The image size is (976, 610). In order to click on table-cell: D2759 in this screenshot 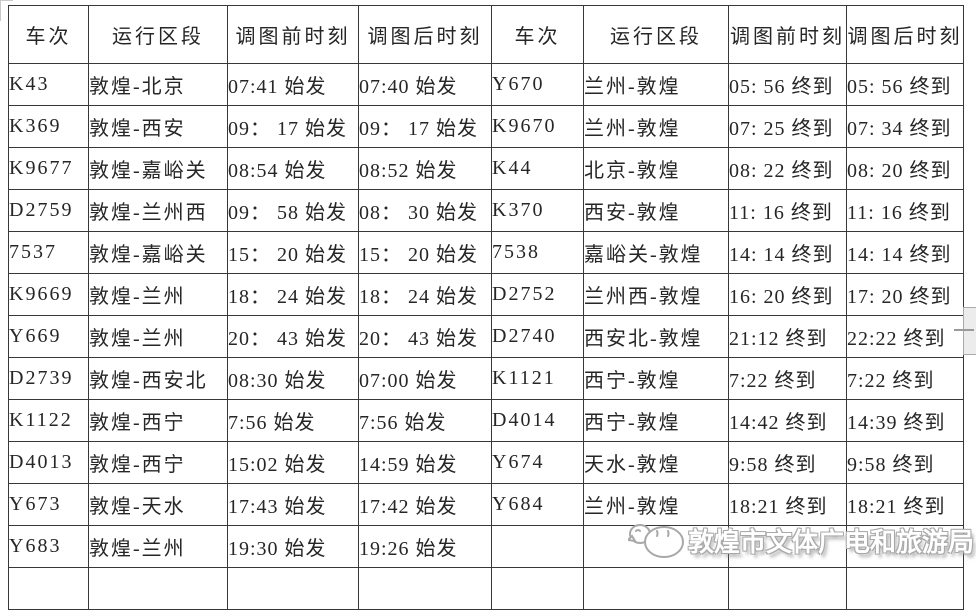, I will do `click(48, 210)`.